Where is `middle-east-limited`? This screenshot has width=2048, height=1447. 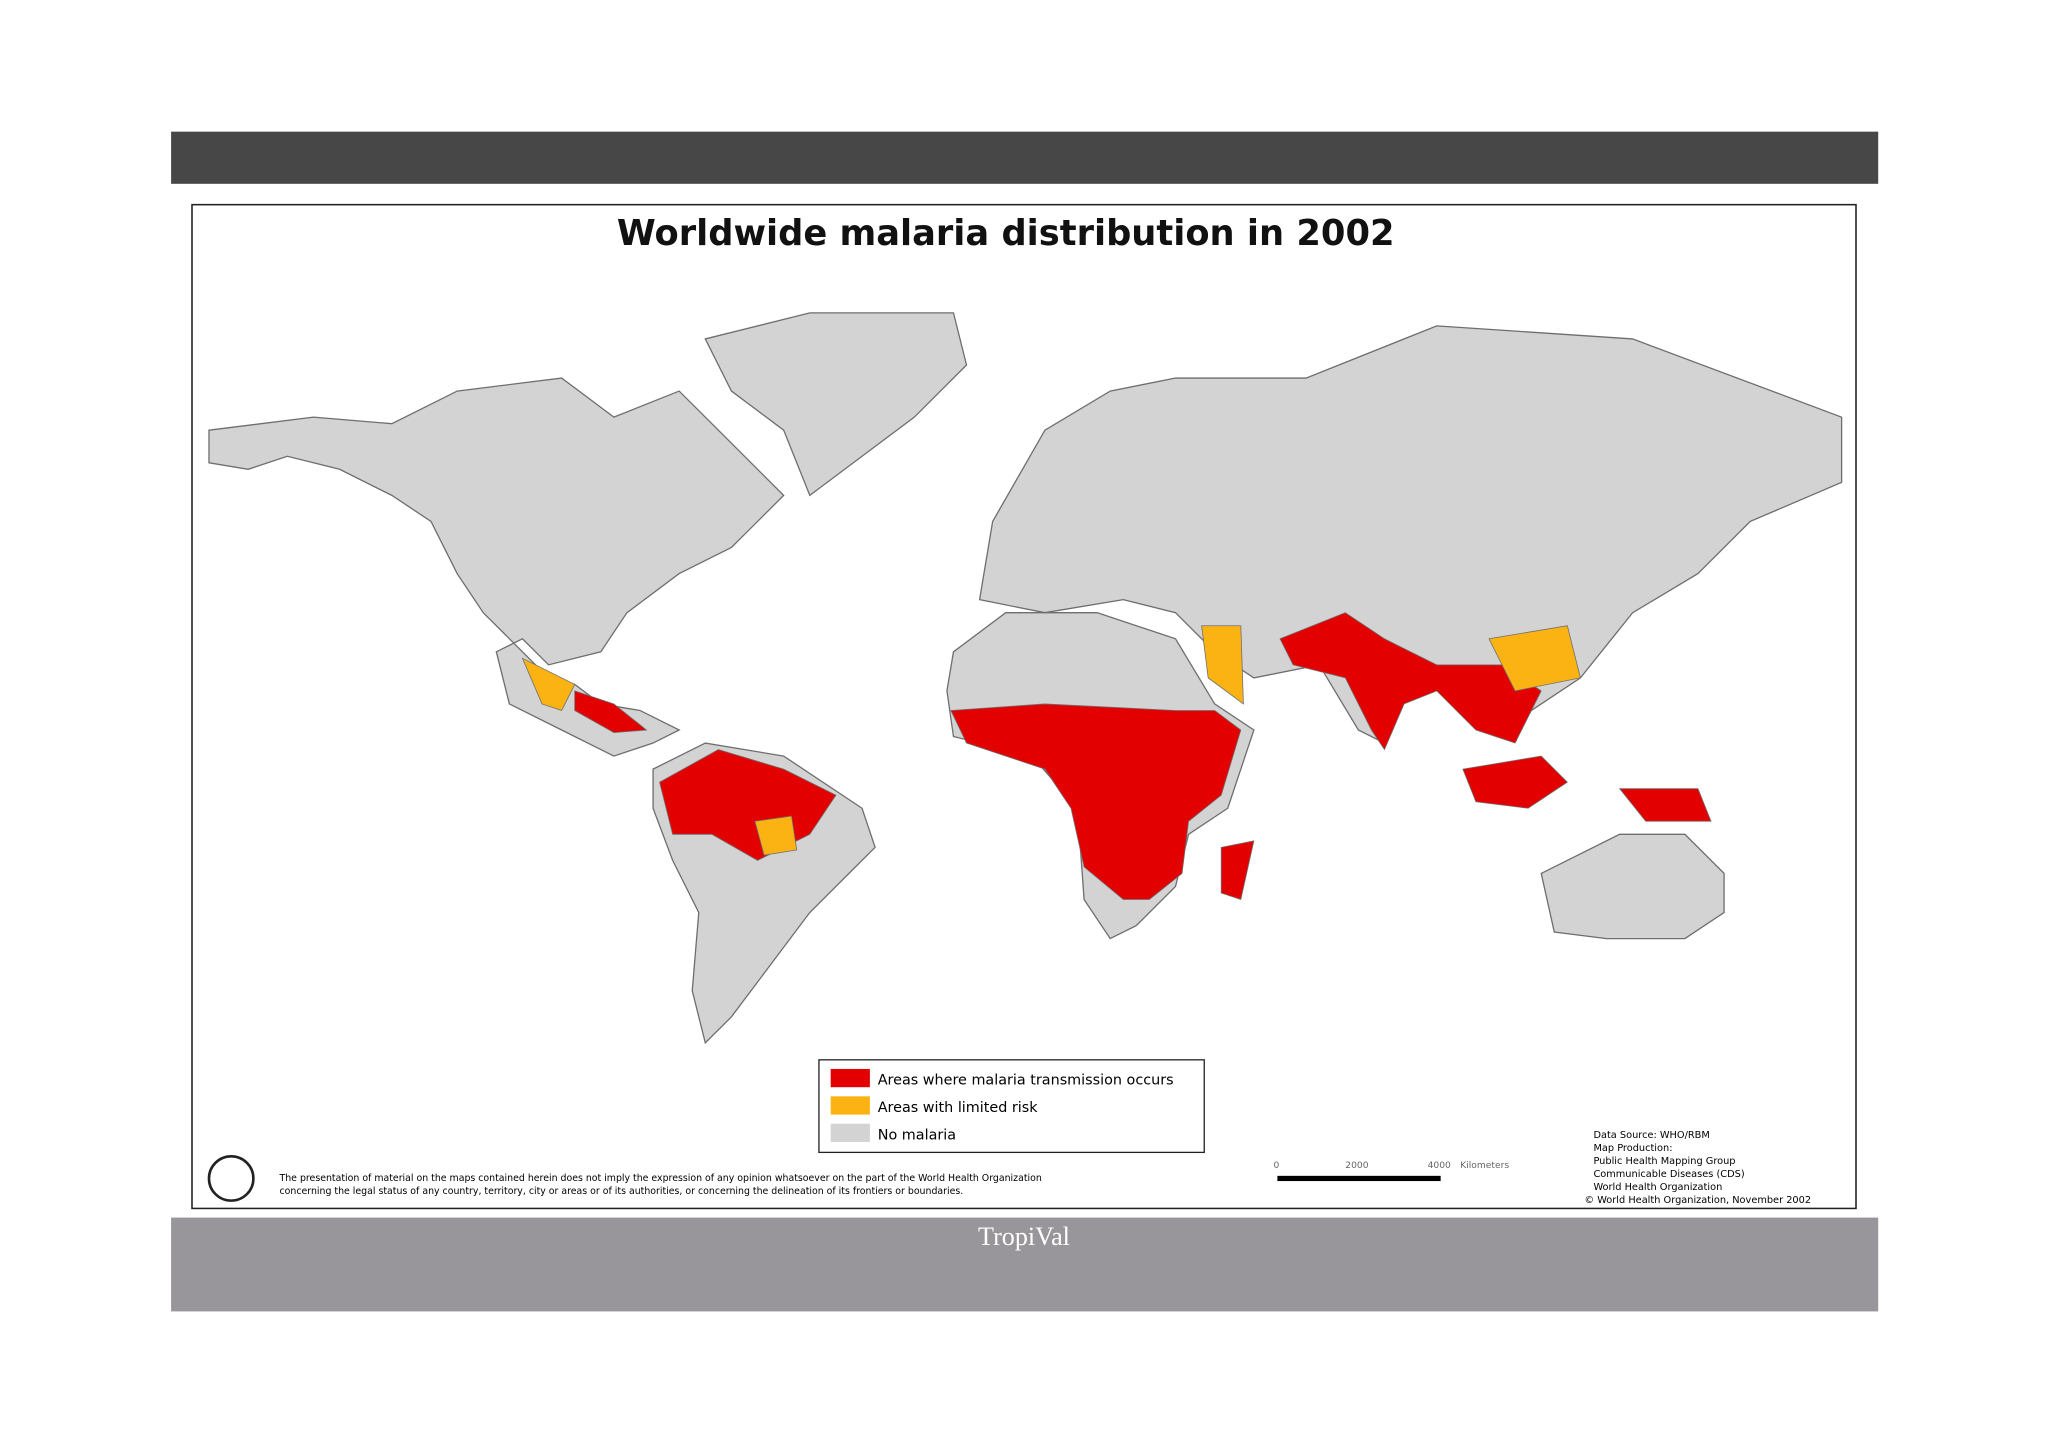 middle-east-limited is located at coordinates (1222, 665).